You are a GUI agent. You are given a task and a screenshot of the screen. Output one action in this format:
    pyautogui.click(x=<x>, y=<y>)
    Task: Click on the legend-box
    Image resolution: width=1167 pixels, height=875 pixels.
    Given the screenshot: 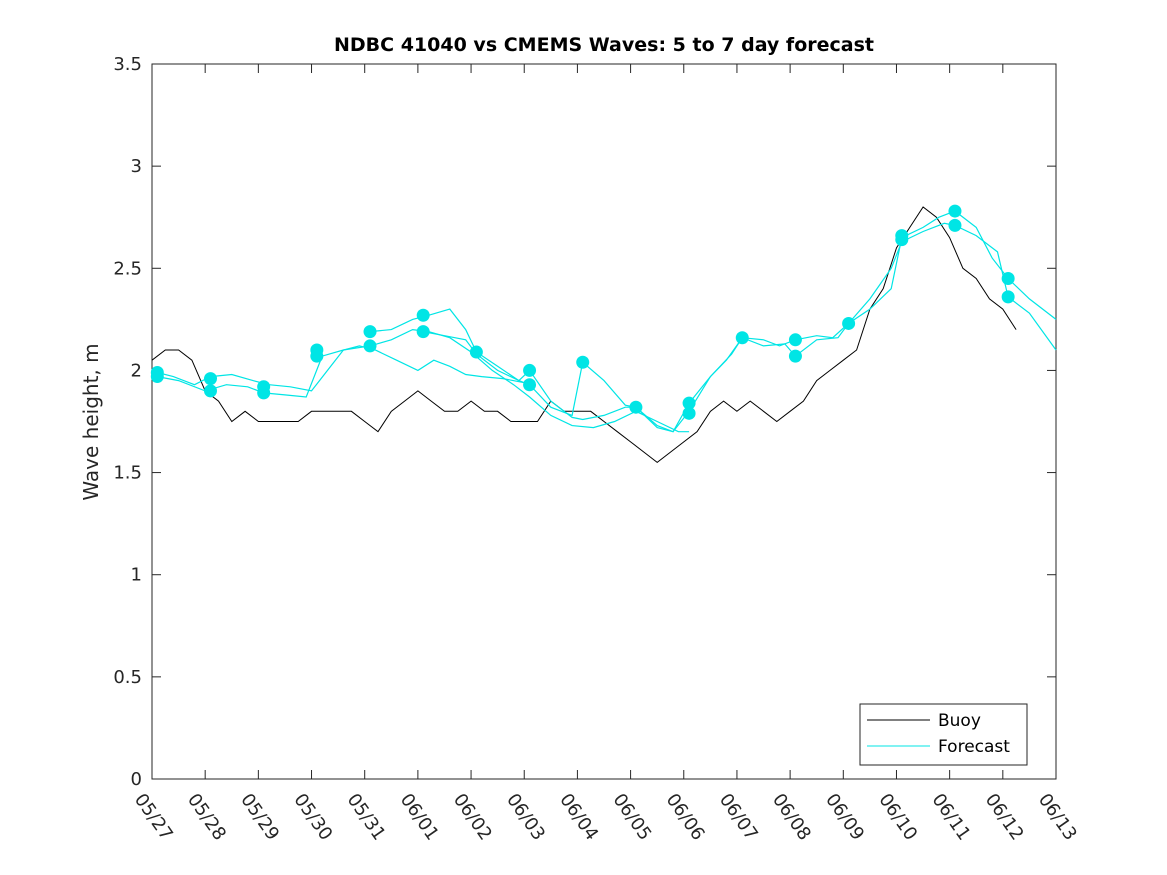 What is the action you would take?
    pyautogui.click(x=943, y=734)
    